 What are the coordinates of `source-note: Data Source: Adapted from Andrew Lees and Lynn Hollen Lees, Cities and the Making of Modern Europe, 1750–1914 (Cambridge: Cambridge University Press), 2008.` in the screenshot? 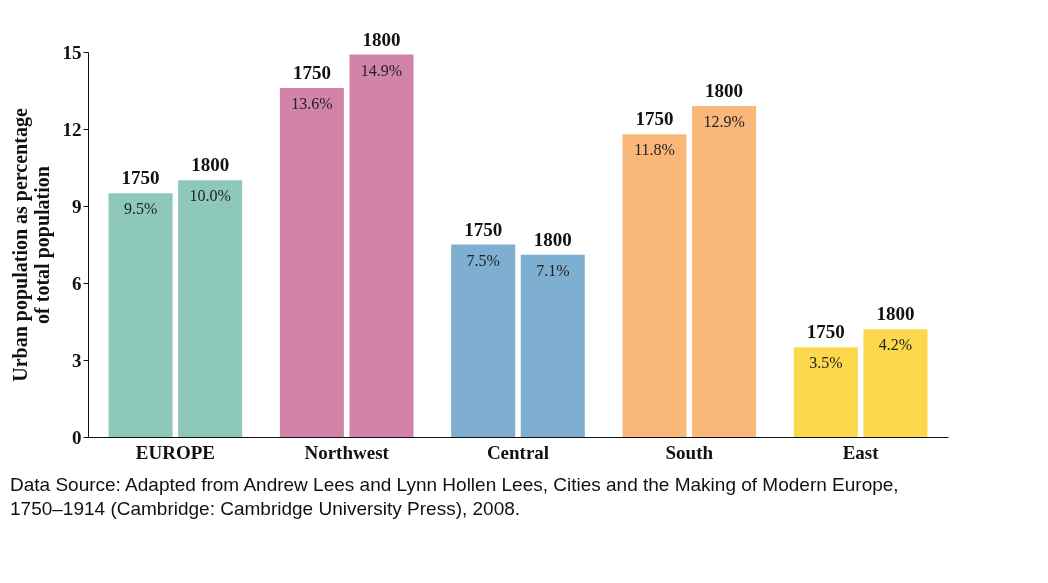 It's located at (454, 496).